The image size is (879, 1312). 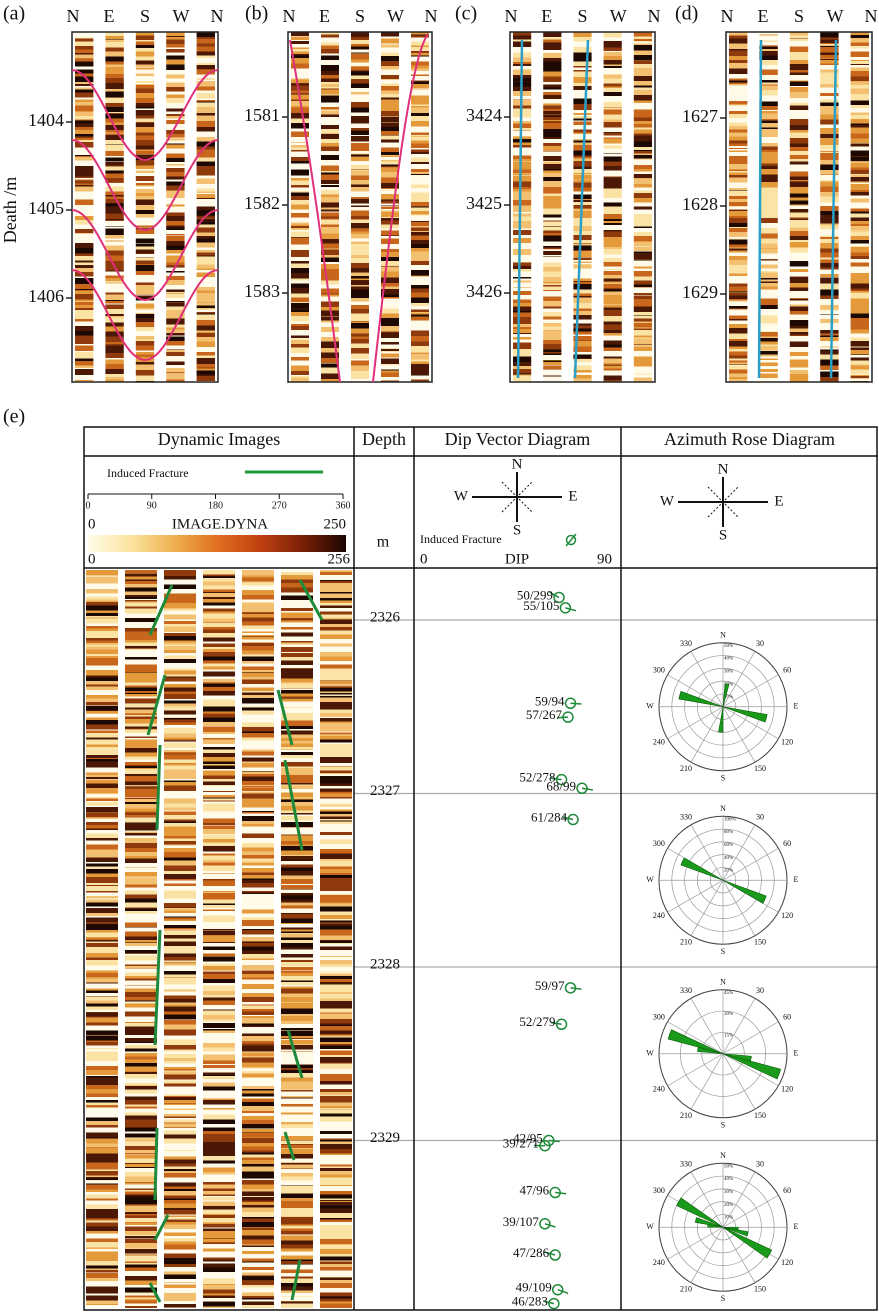 What do you see at coordinates (360, 207) in the screenshot?
I see `panel-frame` at bounding box center [360, 207].